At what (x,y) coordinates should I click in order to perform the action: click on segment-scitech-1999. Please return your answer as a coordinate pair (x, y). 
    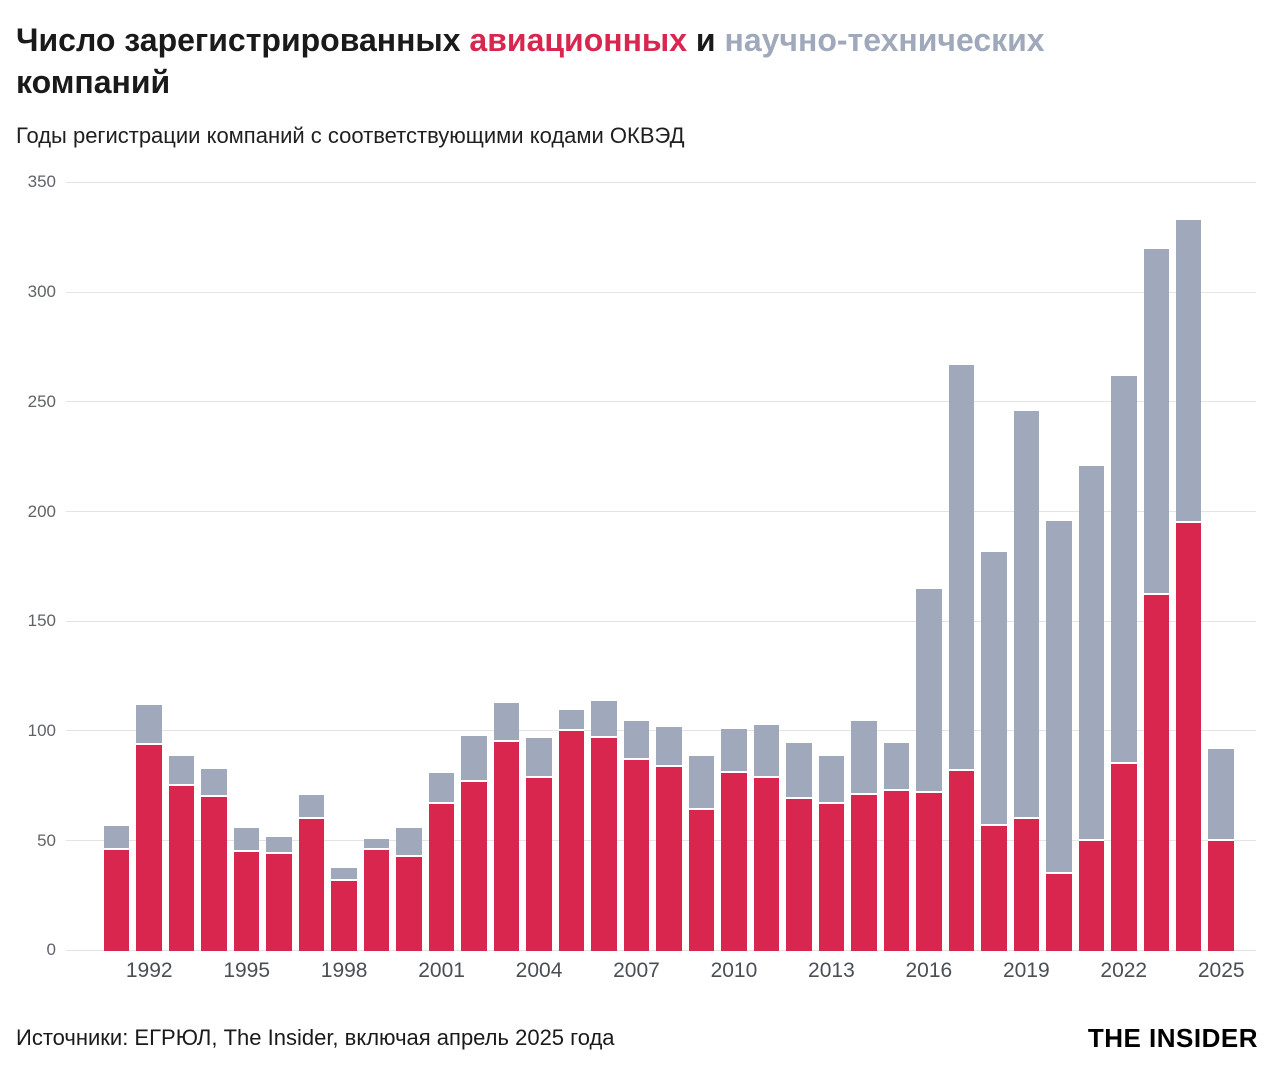
    Looking at the image, I should click on (376, 843).